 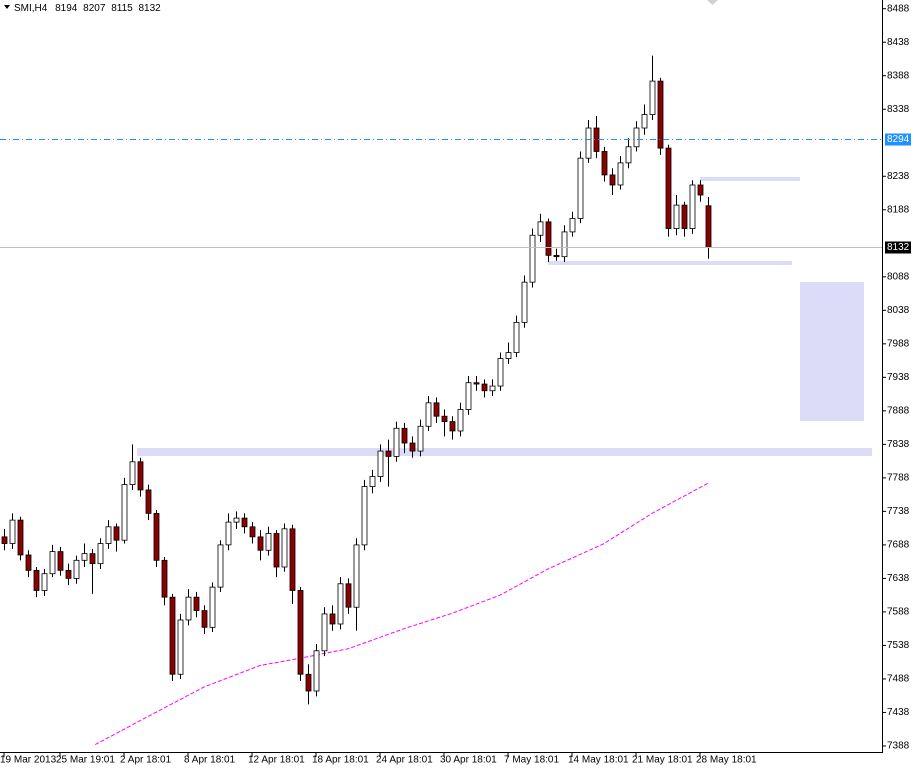 I want to click on y-tick-label: 8238, so click(x=898, y=176).